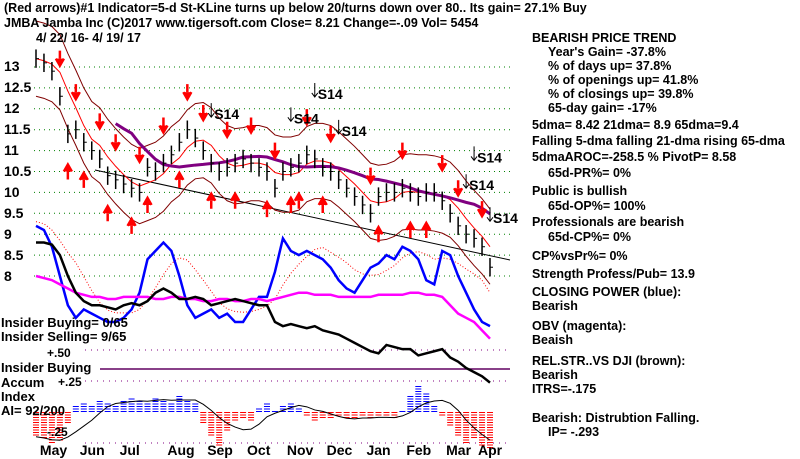 This screenshot has height=459, width=800. Describe the element at coordinates (552, 340) in the screenshot. I see `obv-state: Beaish` at that location.